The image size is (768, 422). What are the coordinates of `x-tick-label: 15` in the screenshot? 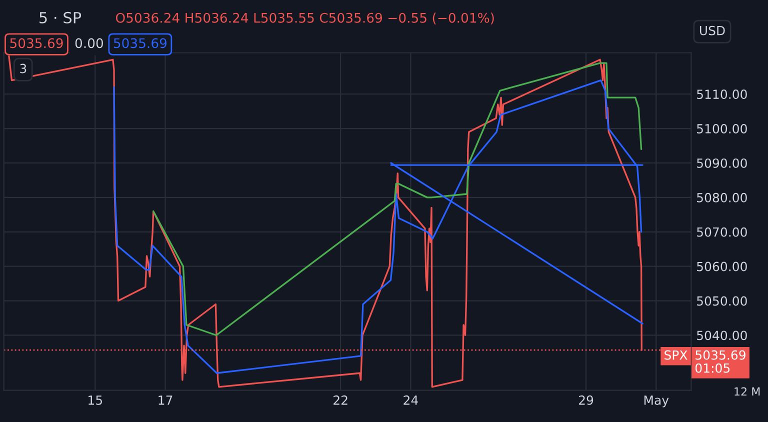 It's located at (95, 400).